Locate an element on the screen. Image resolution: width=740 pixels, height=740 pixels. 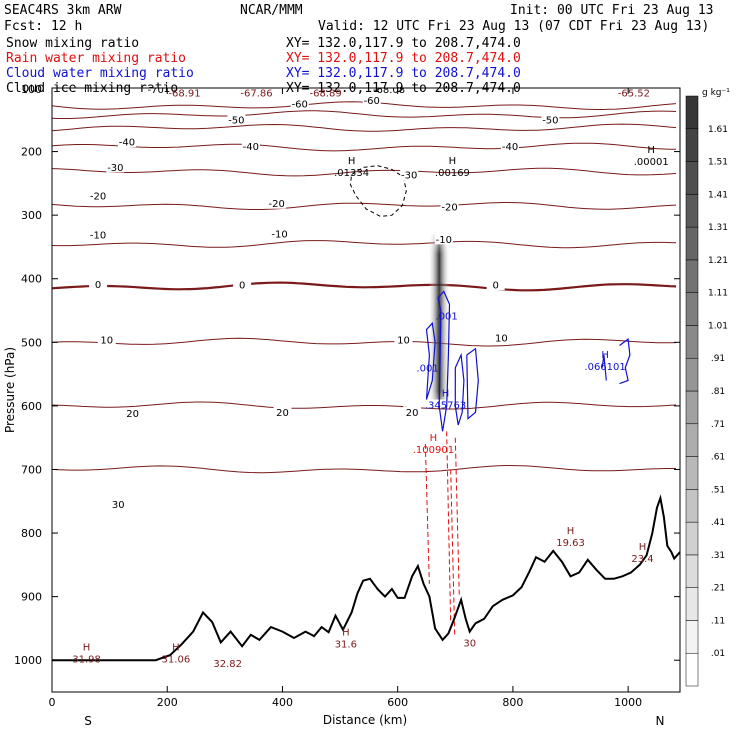
extrema-value: 23.4 is located at coordinates (642, 559).